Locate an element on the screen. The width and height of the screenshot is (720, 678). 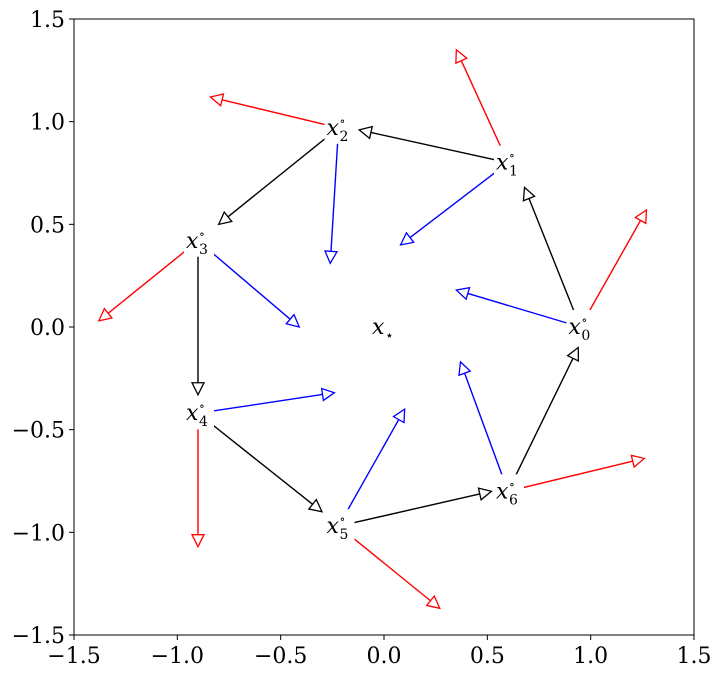
center-label-xstar: x ⋆ is located at coordinates (385, 327).